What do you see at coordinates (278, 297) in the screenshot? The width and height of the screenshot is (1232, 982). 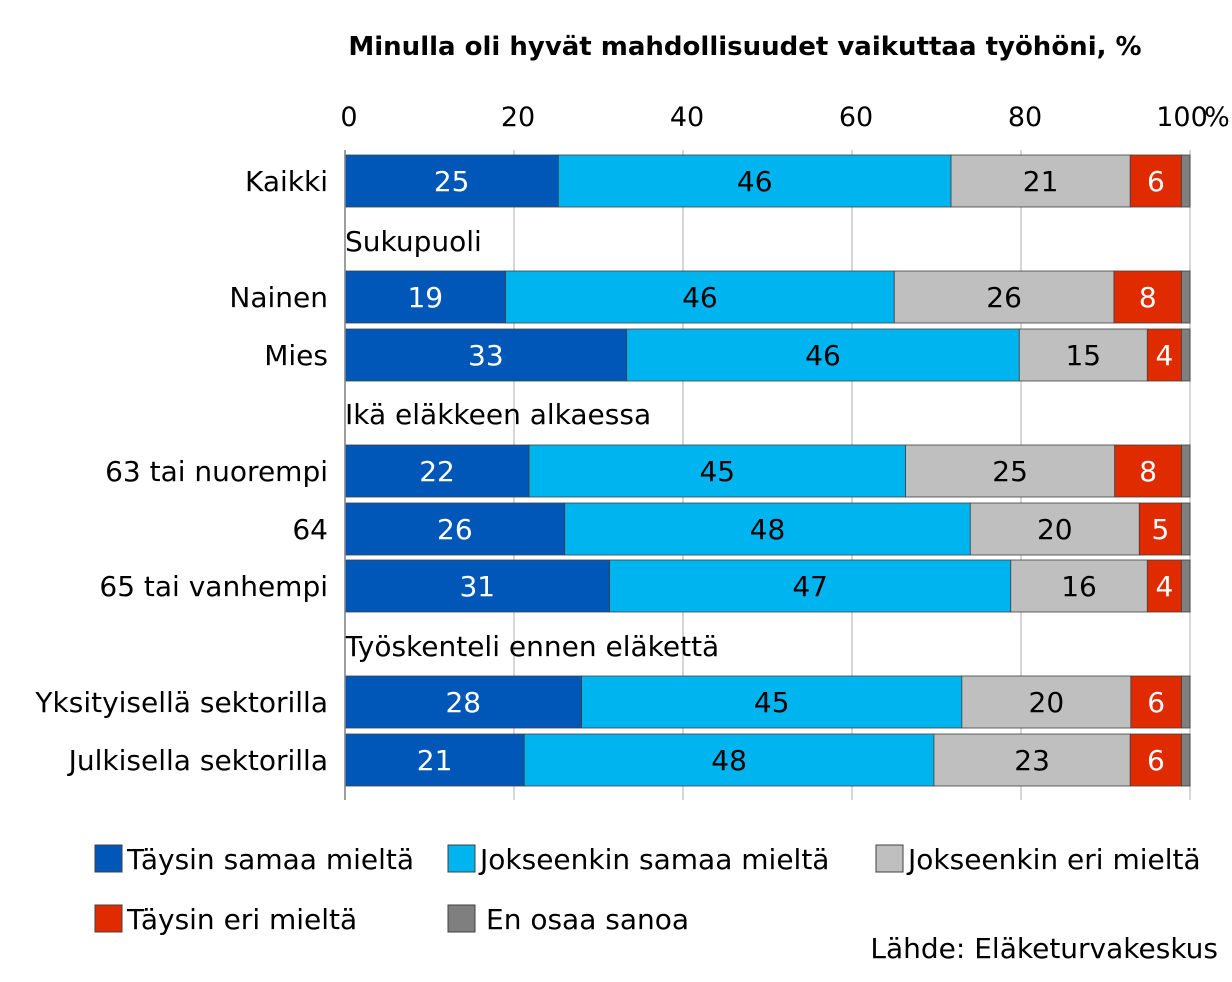 I see `category-label: Nainen` at bounding box center [278, 297].